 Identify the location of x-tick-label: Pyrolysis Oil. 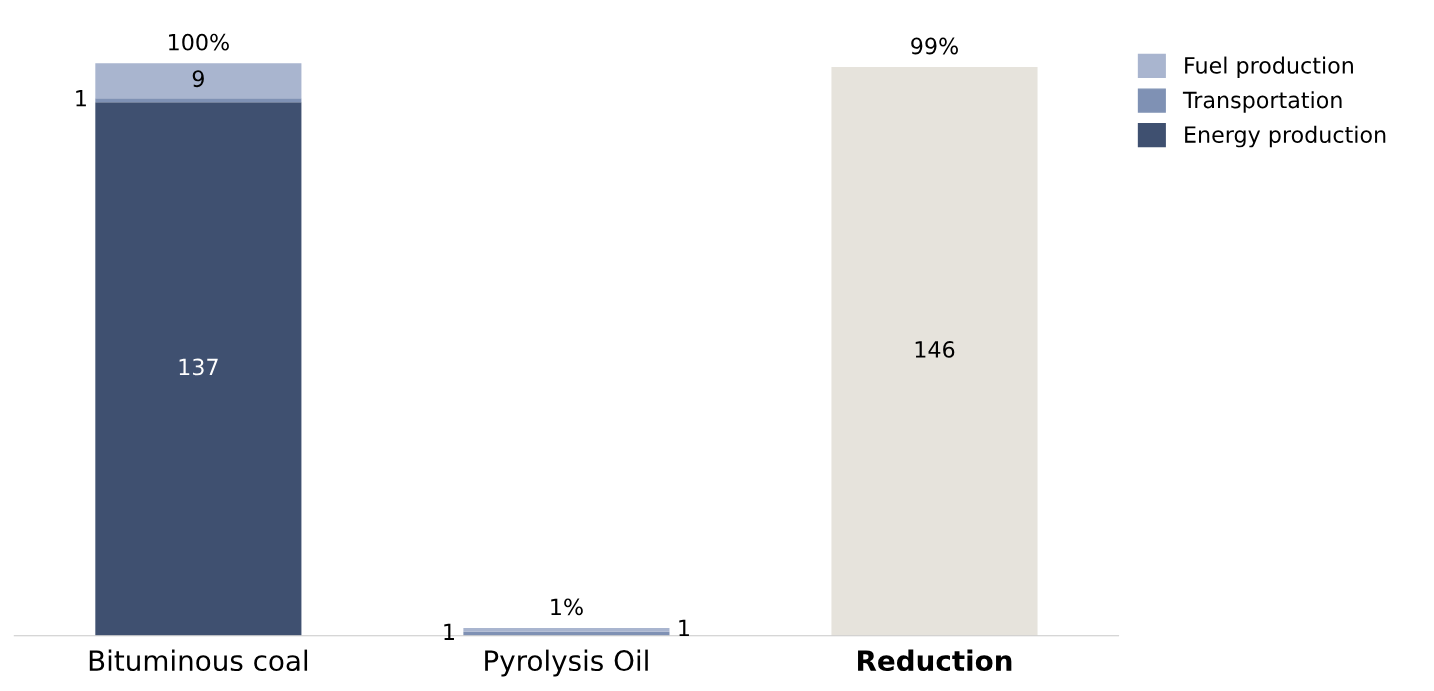
(566, 663).